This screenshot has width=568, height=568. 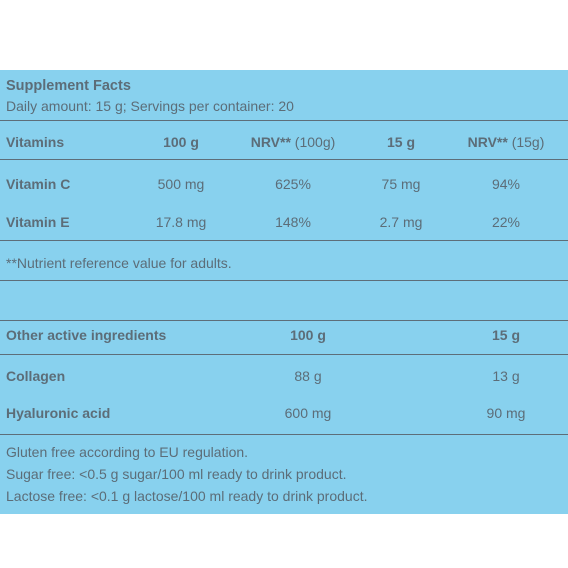 I want to click on footnote: **Nutrient reference value for adults., so click(x=119, y=263).